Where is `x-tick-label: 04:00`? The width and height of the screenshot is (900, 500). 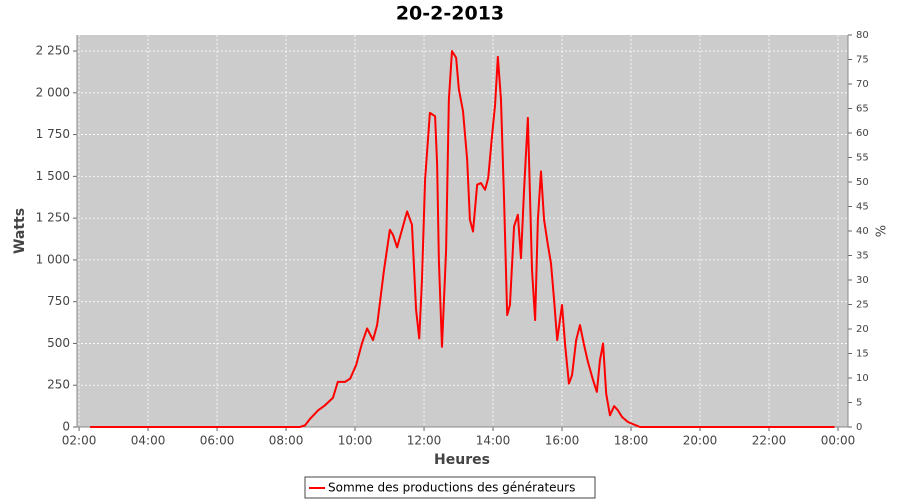 x-tick-label: 04:00 is located at coordinates (148, 441).